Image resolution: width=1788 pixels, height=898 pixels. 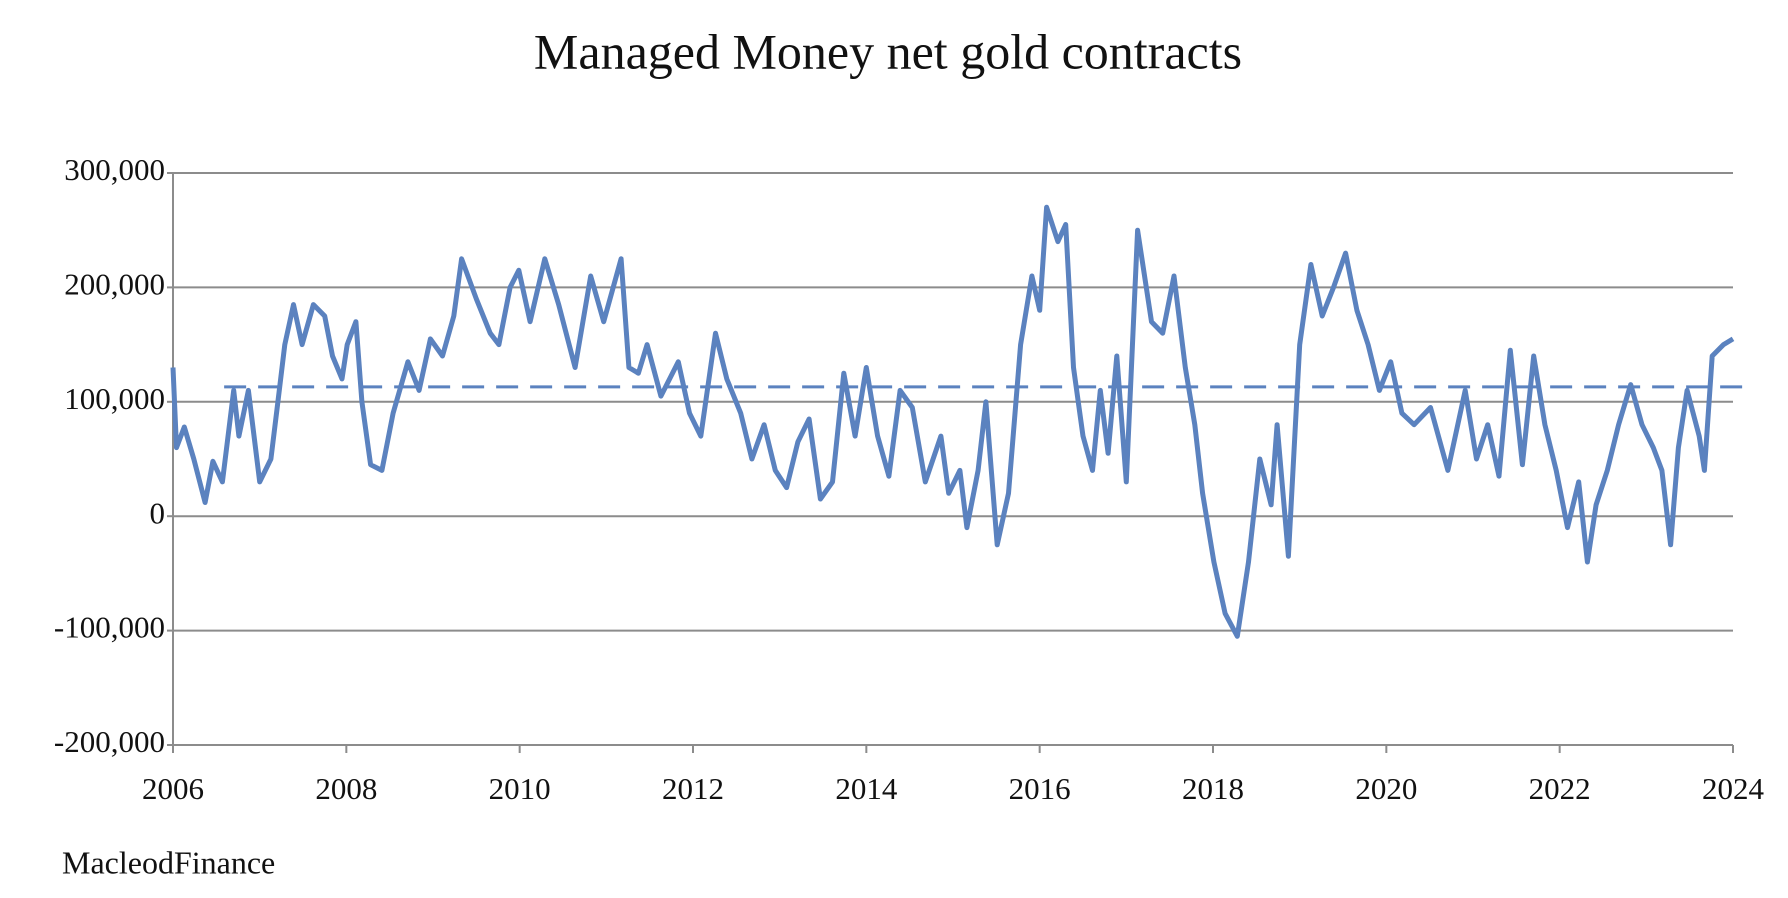 I want to click on x-tick-label: 2020, so click(x=1386, y=788).